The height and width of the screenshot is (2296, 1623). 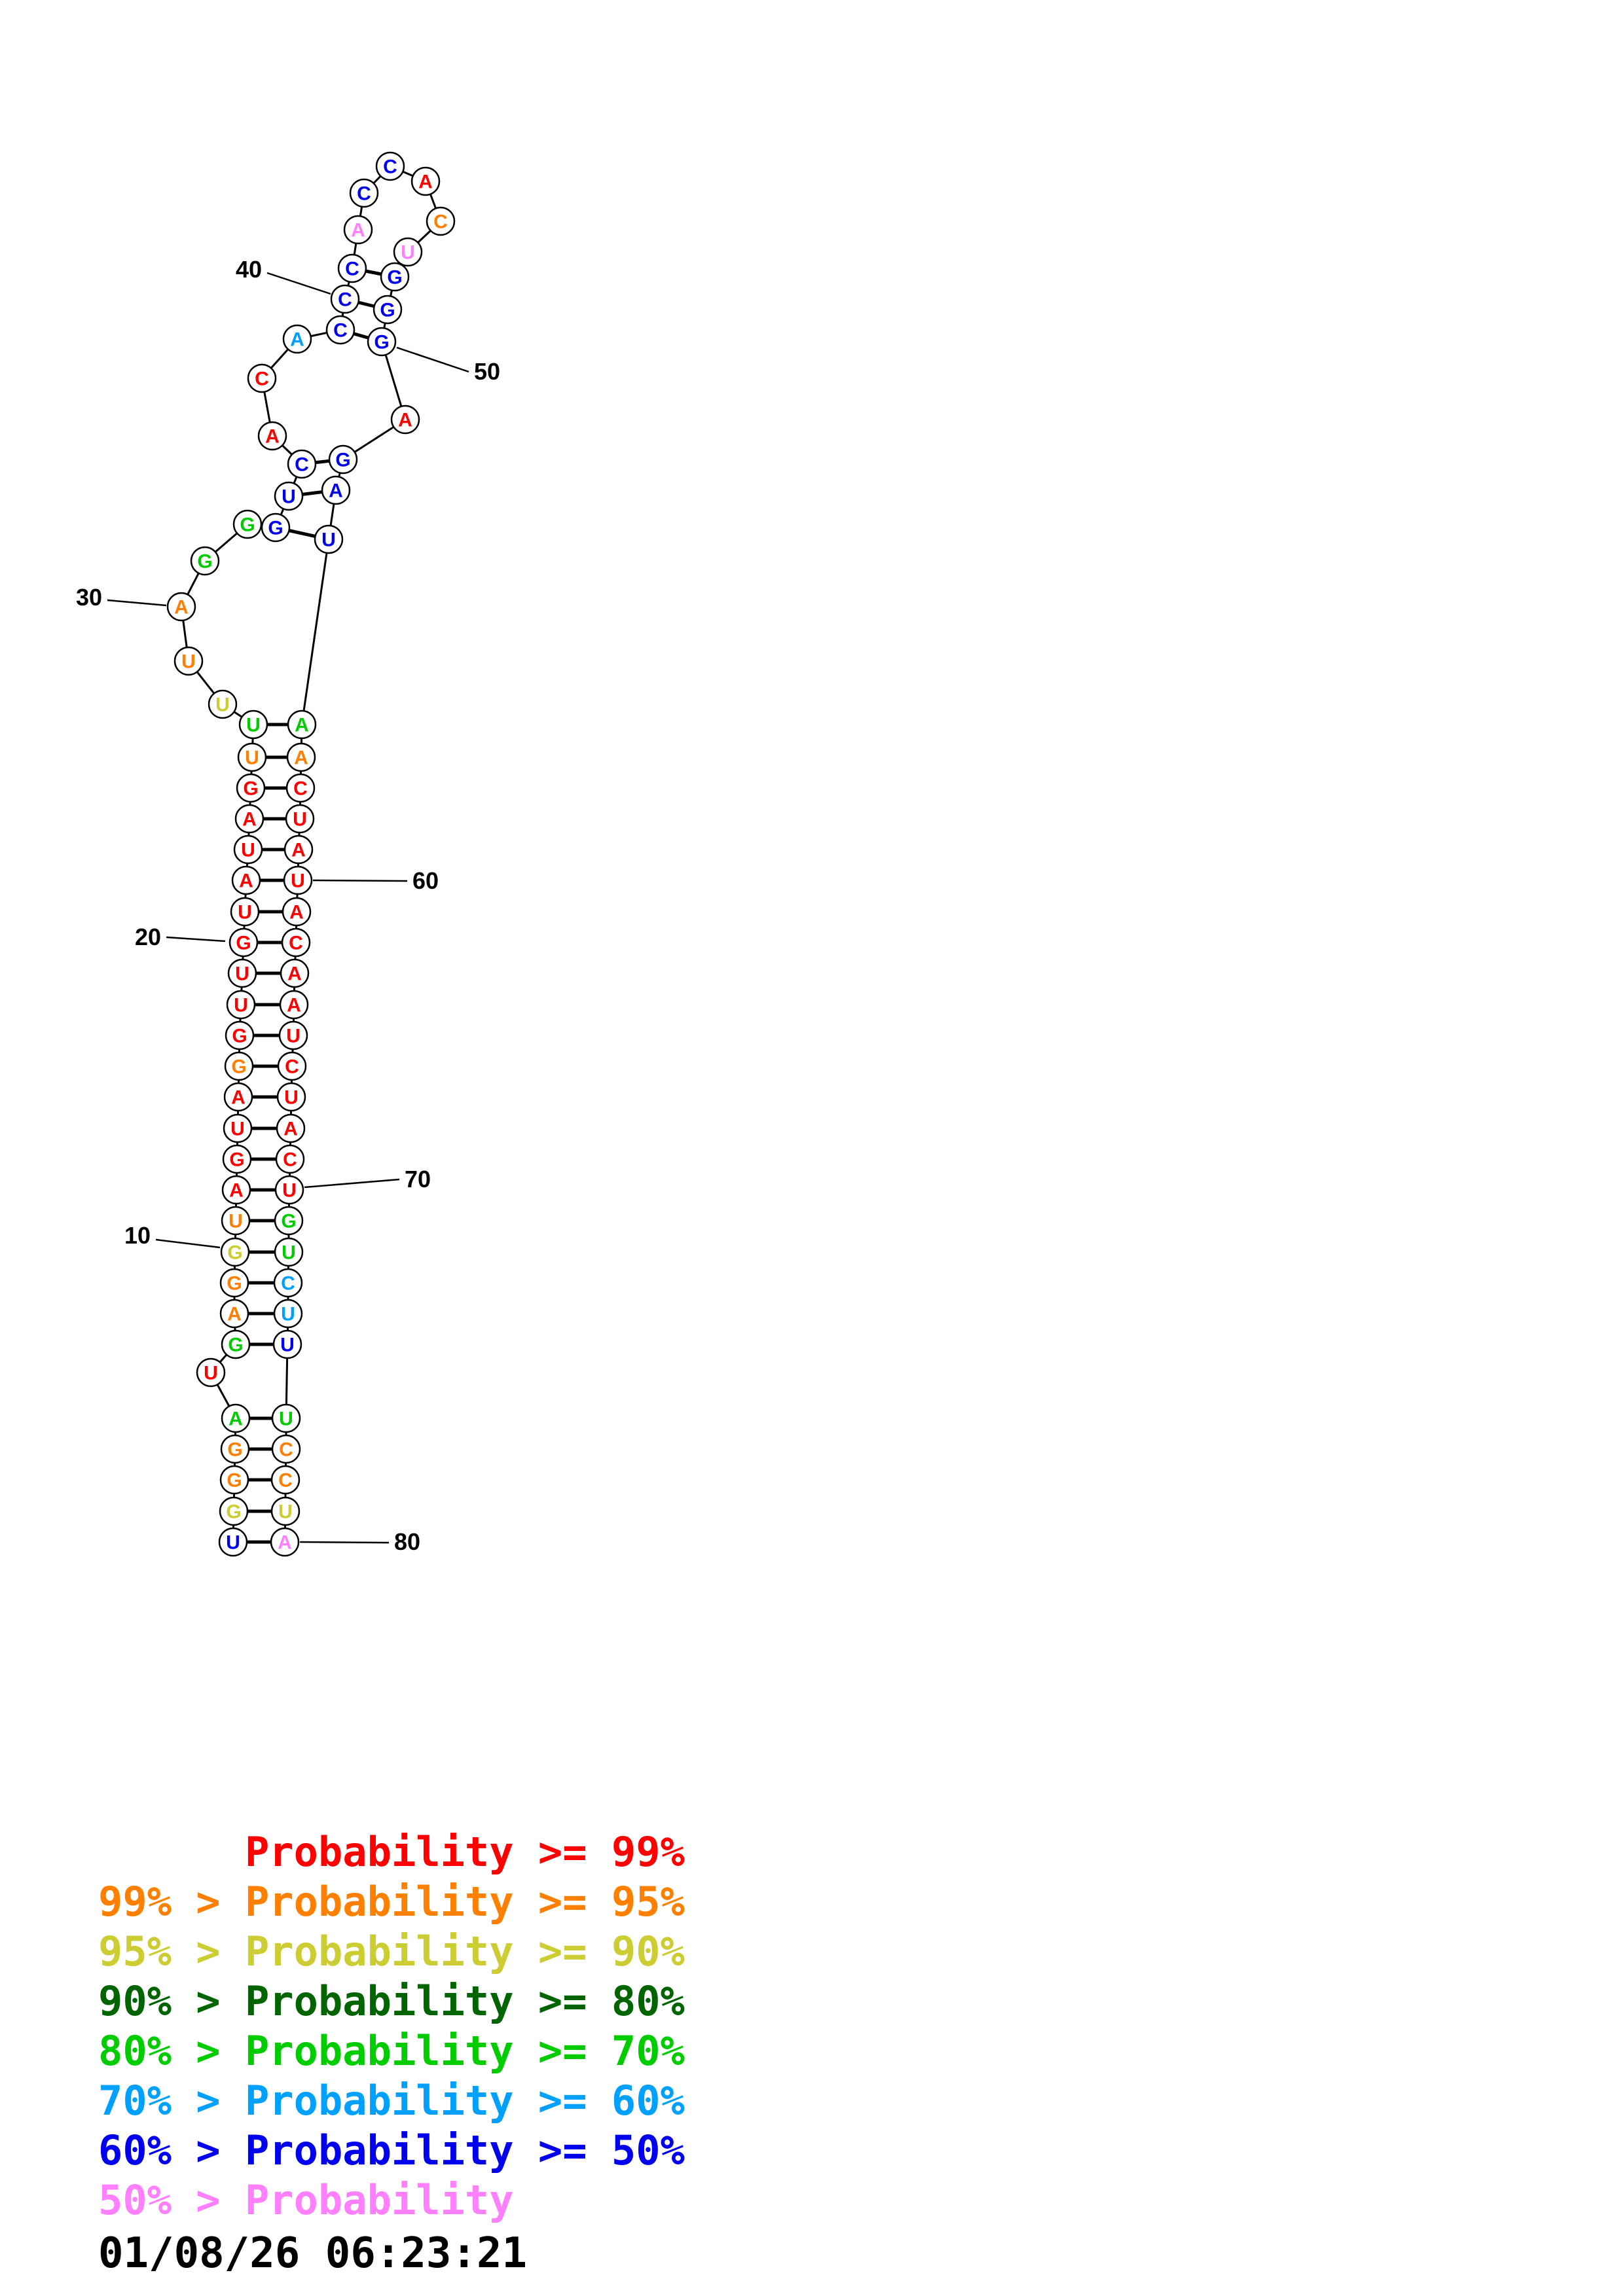 What do you see at coordinates (391, 2001) in the screenshot?
I see `legend-line: 90% > Probability >= 80%` at bounding box center [391, 2001].